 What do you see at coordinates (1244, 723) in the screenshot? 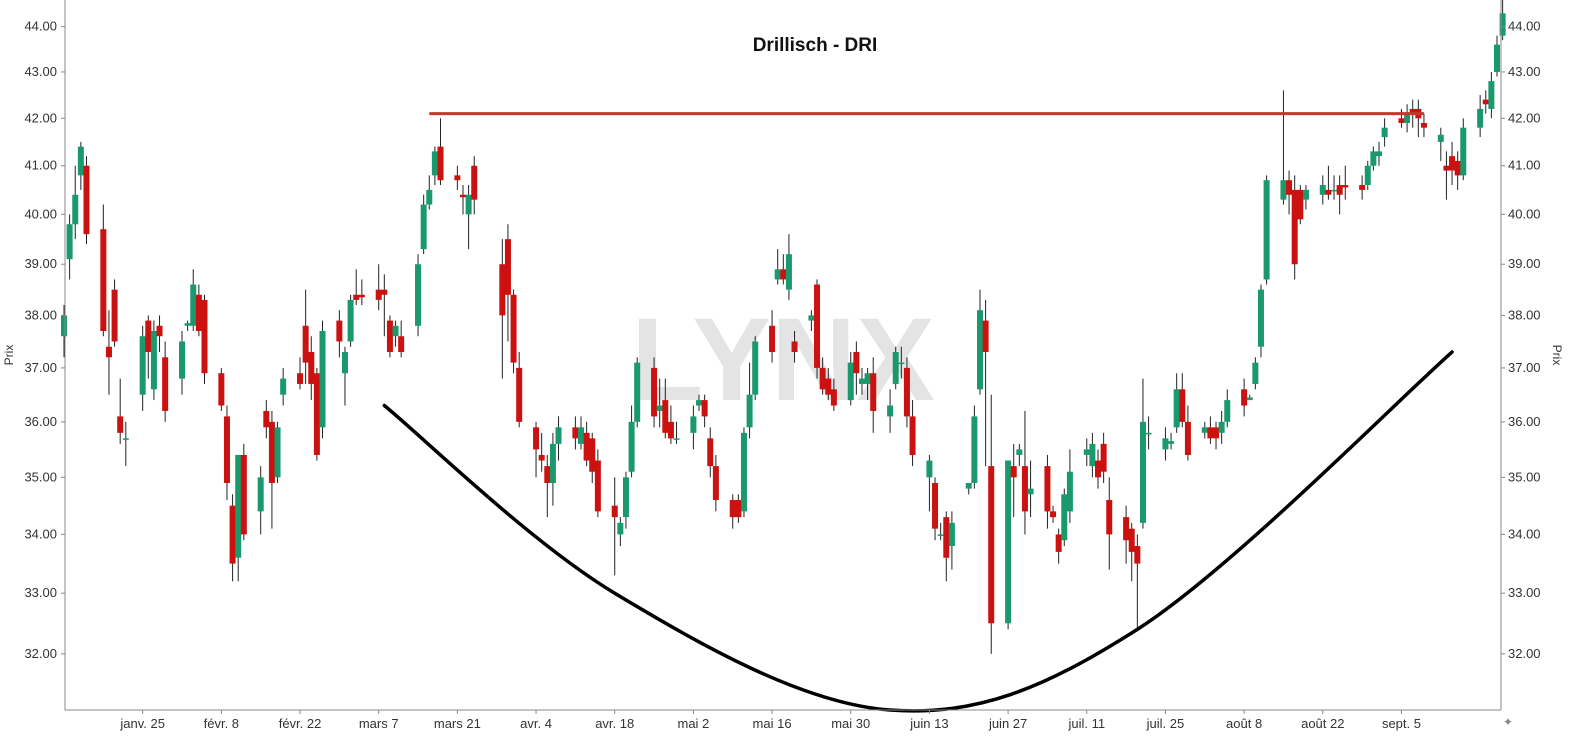
I see `x-tick-label: août 8` at bounding box center [1244, 723].